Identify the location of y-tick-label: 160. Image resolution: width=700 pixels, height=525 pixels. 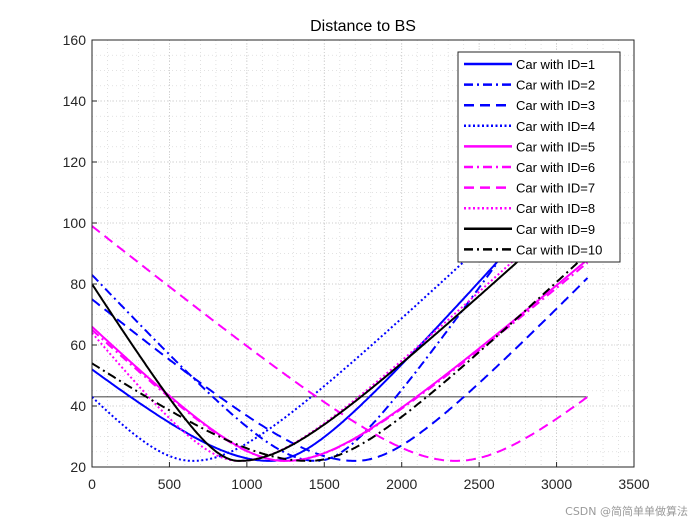
(75, 40).